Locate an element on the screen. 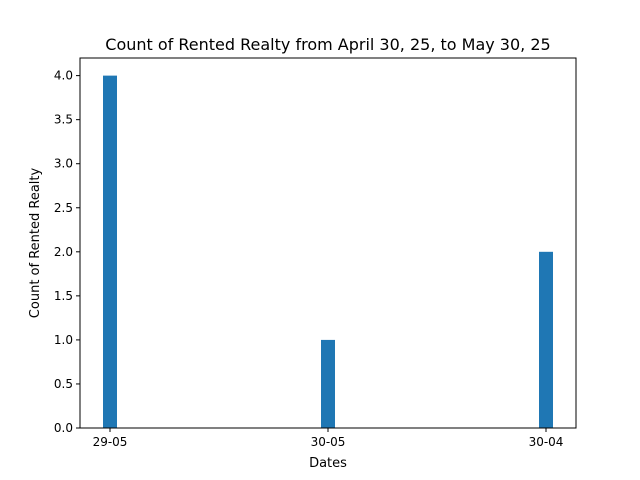  y-tick-label: 1.0 is located at coordinates (63, 340).